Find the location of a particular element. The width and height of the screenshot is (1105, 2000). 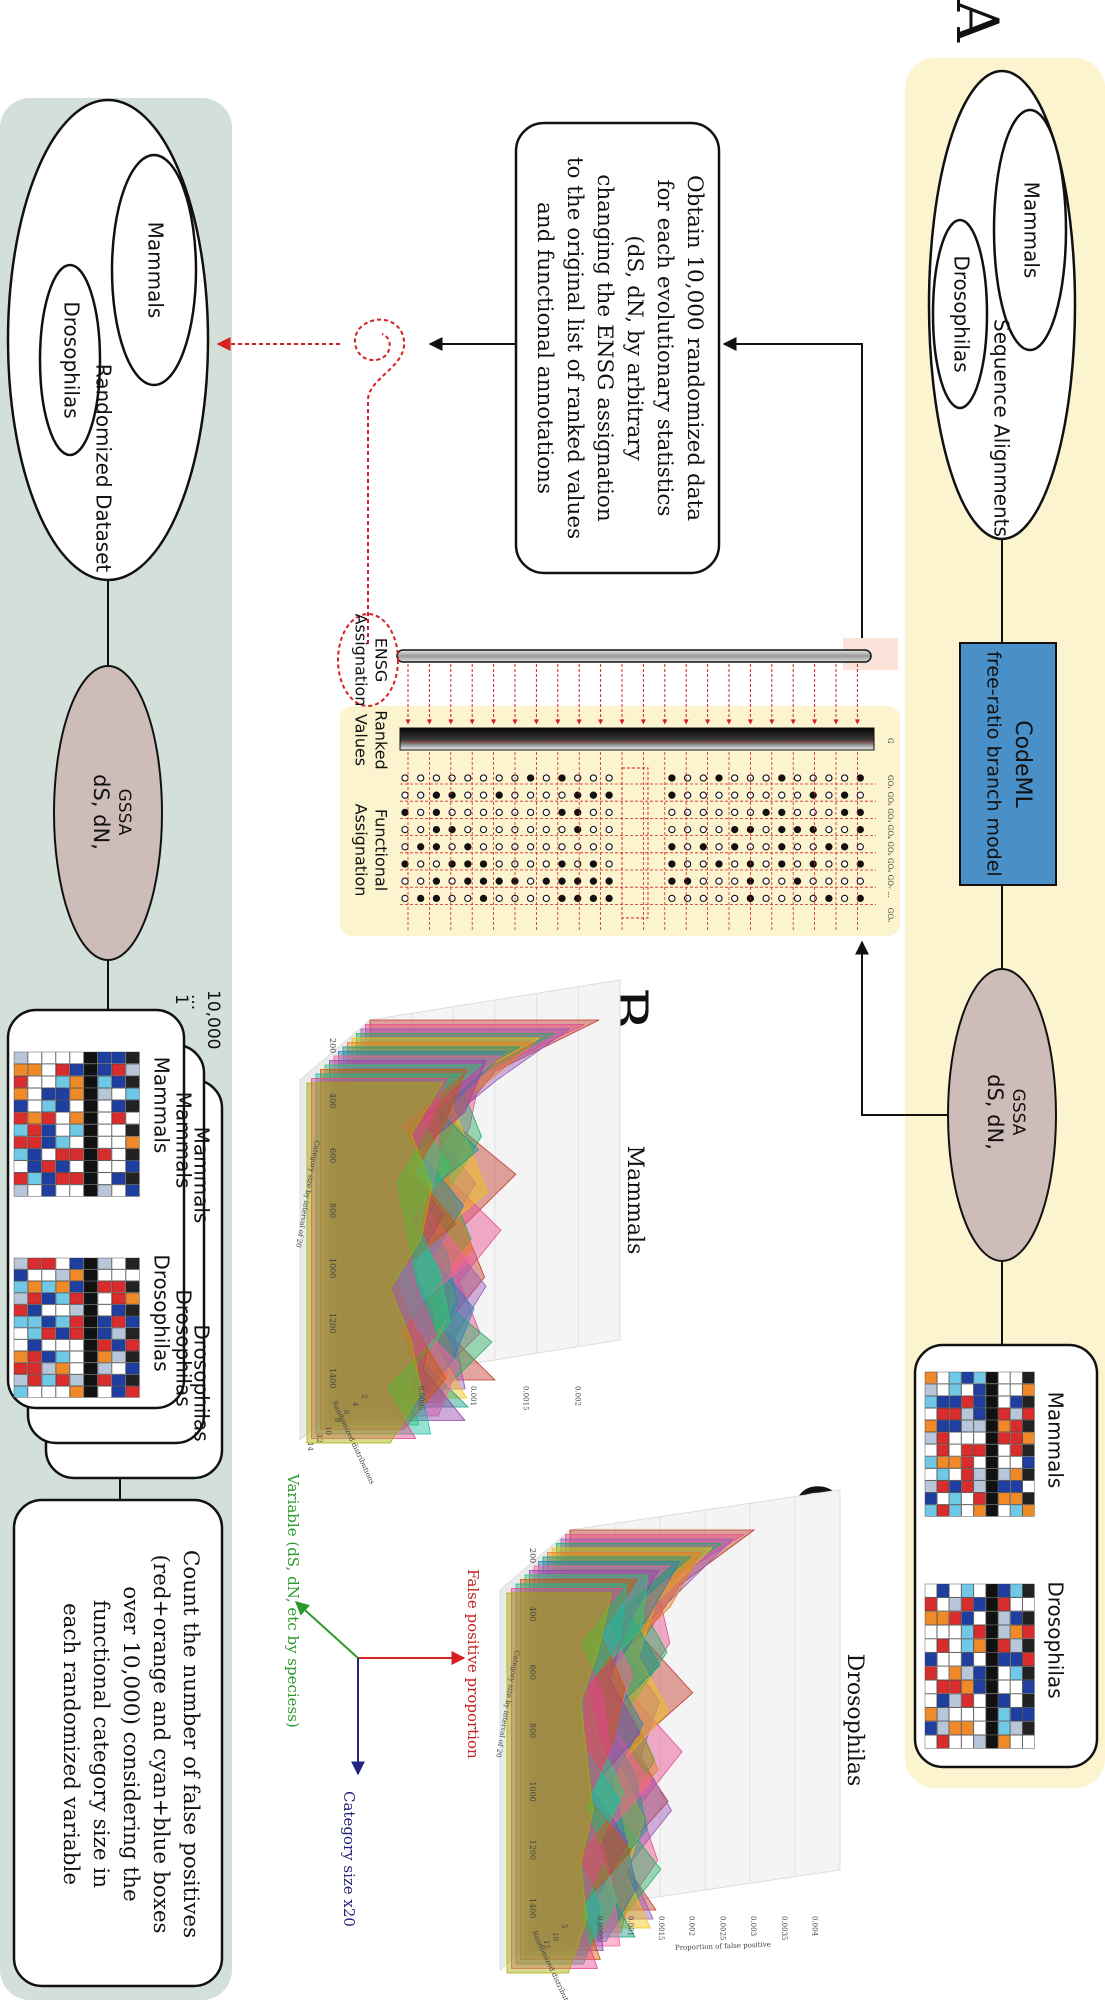

stack-mid-drosophilas: Drosophilas is located at coordinates (184, 1347).